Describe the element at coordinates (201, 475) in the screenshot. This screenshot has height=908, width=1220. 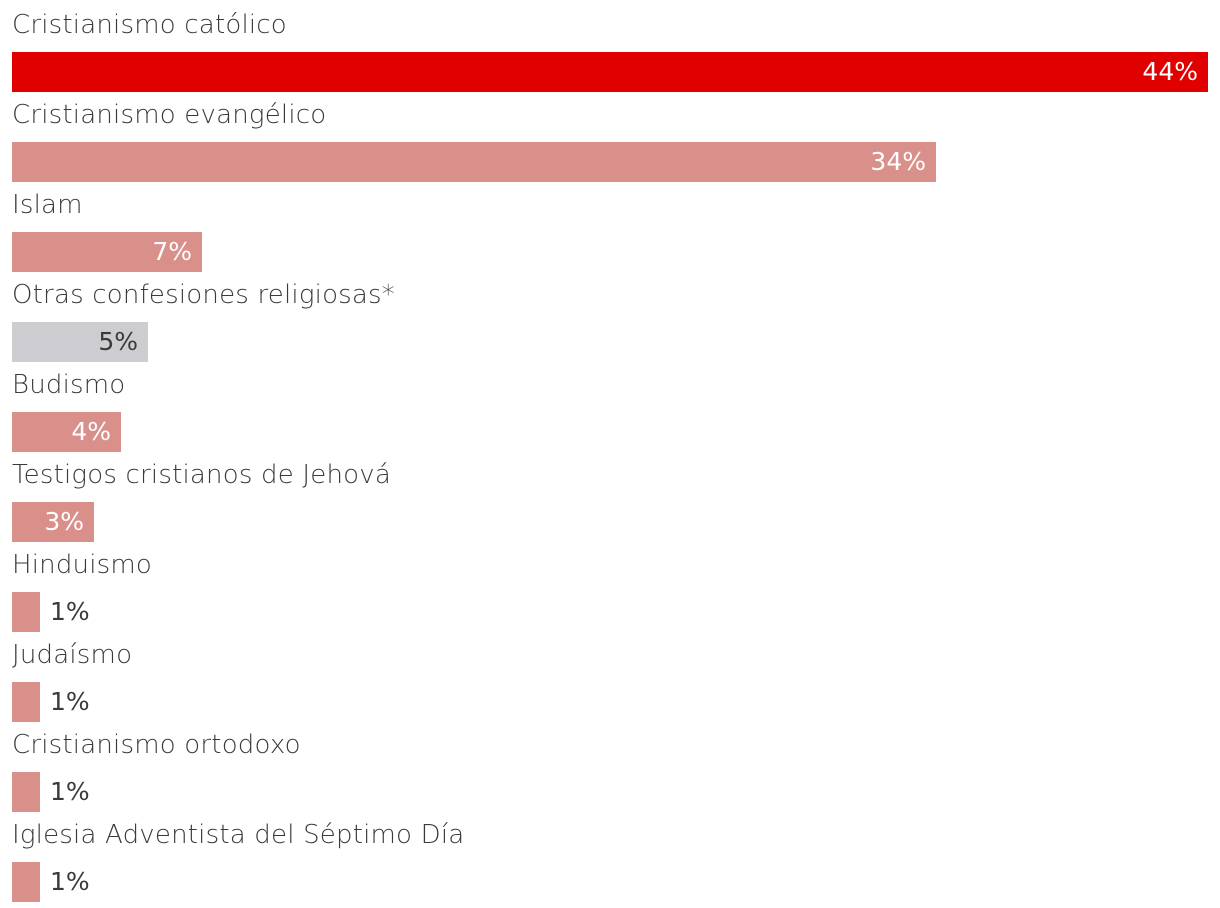
I see `category-label: Testigos cristianos de Jehová` at that location.